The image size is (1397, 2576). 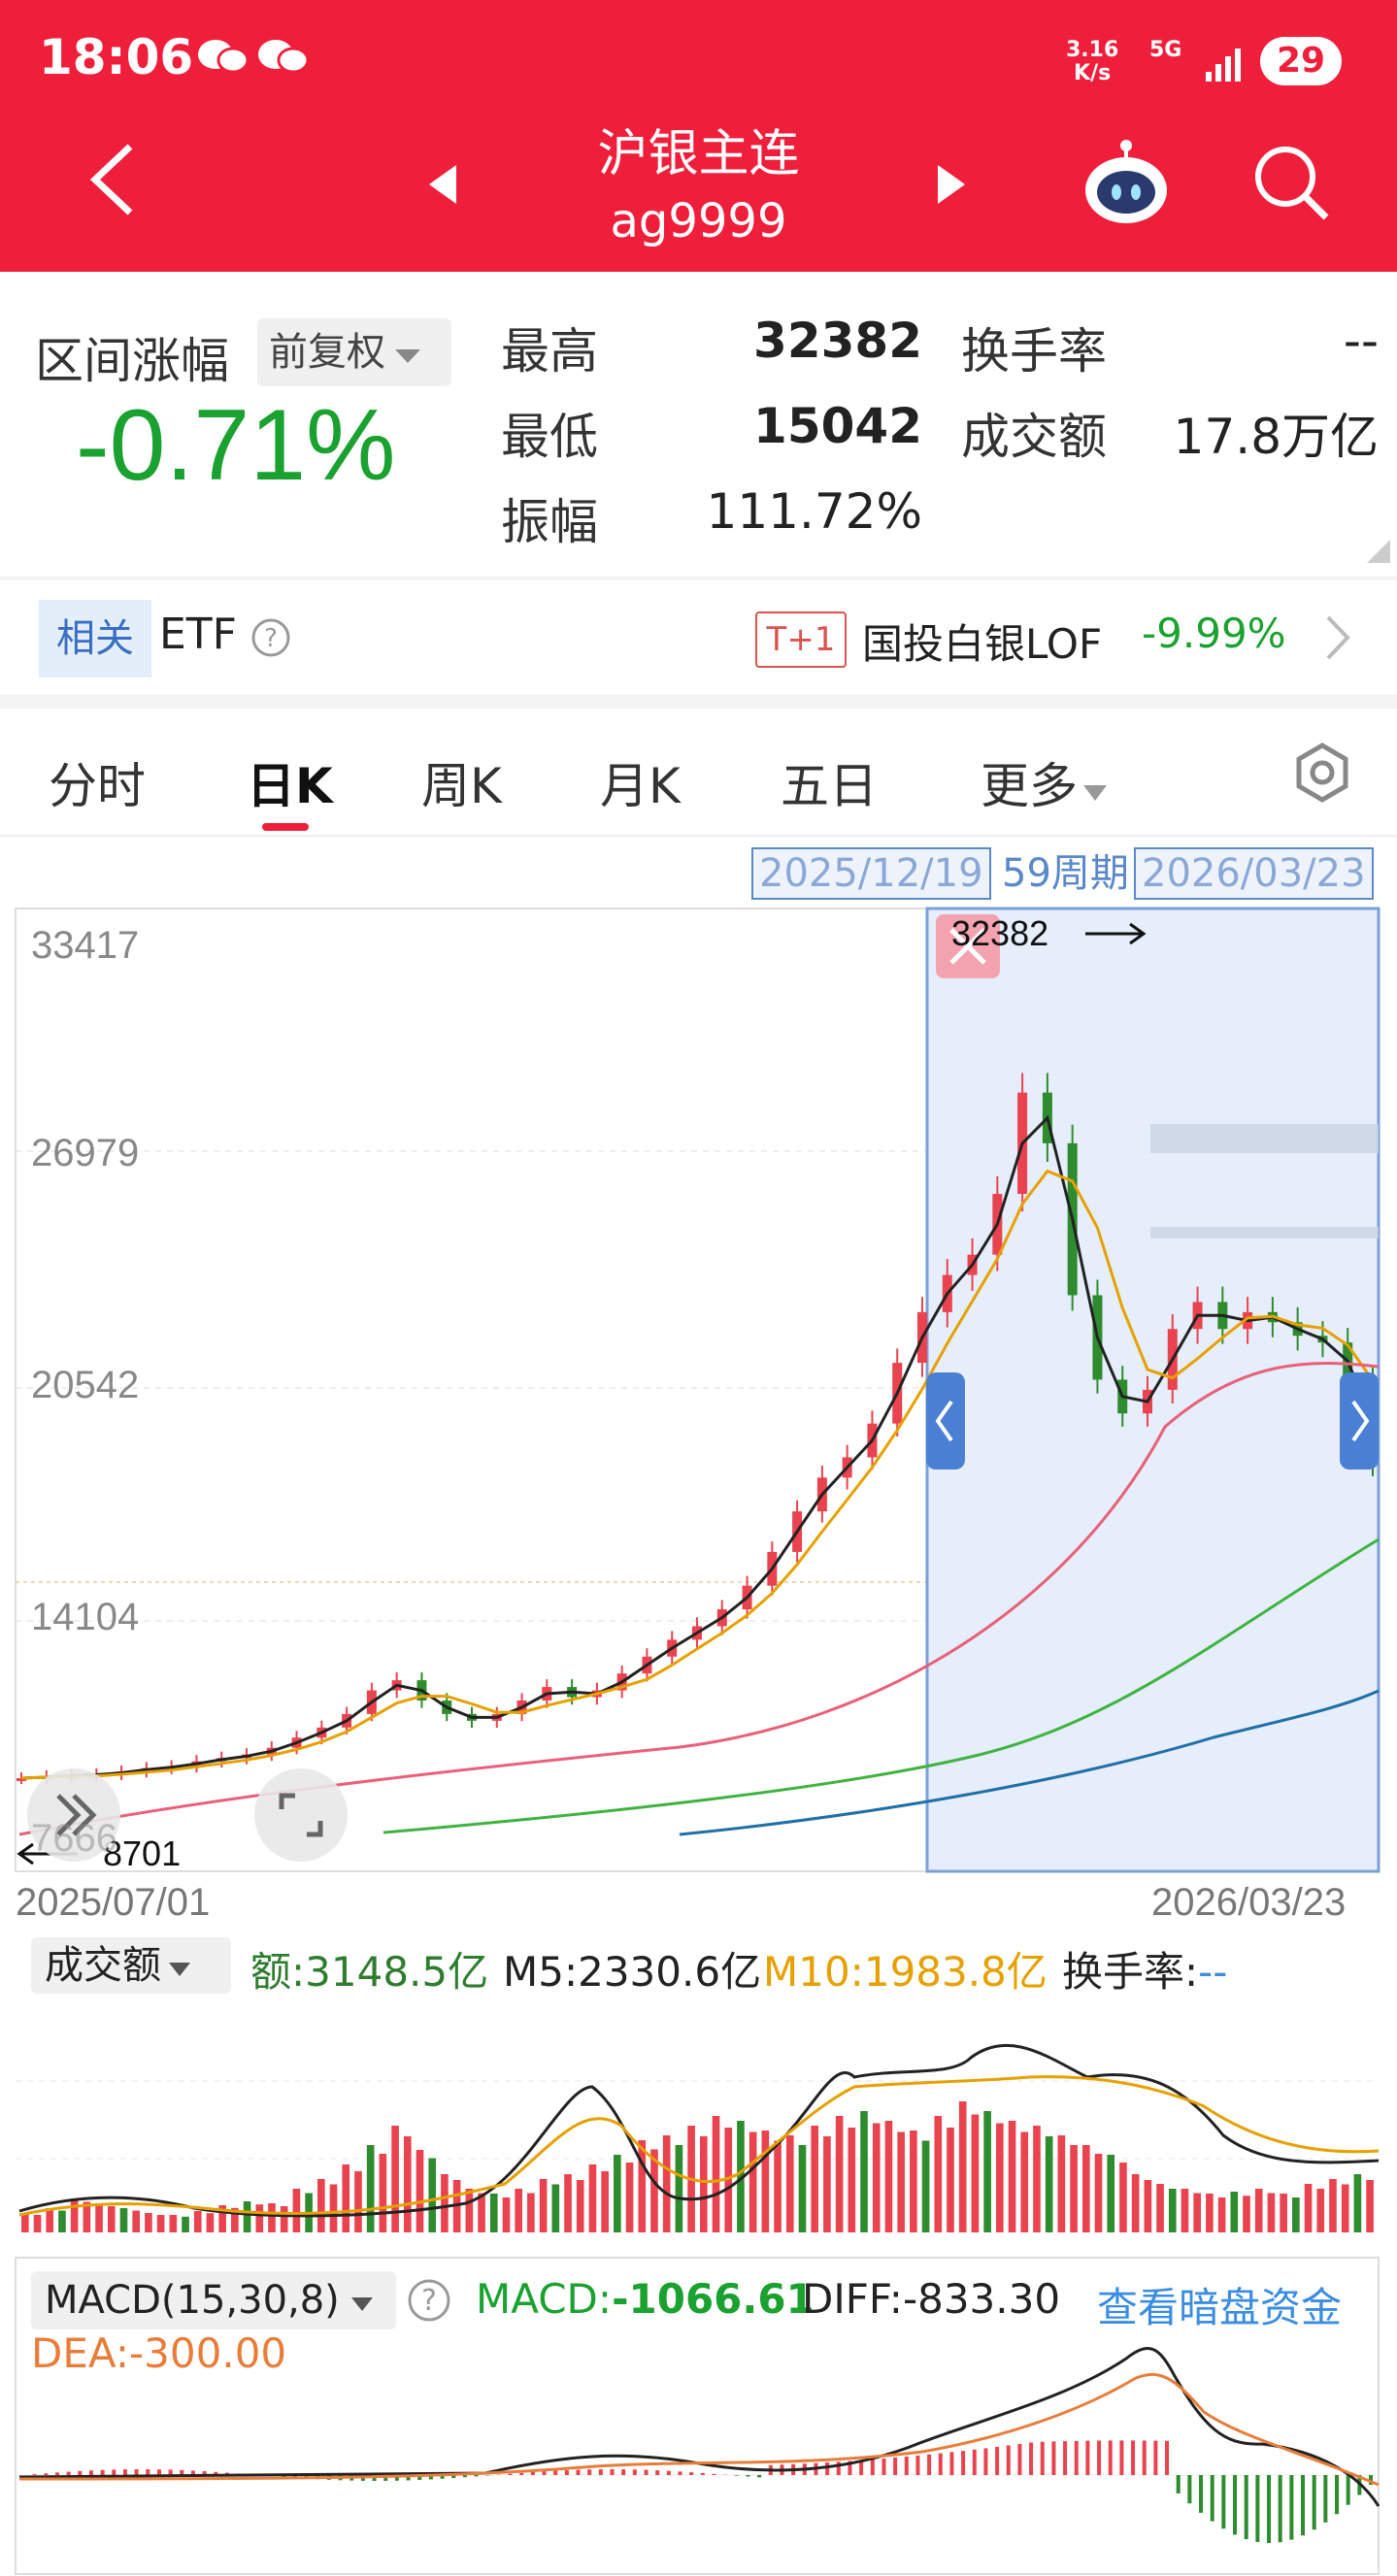 I want to click on prev-contract-icon, so click(x=444, y=184).